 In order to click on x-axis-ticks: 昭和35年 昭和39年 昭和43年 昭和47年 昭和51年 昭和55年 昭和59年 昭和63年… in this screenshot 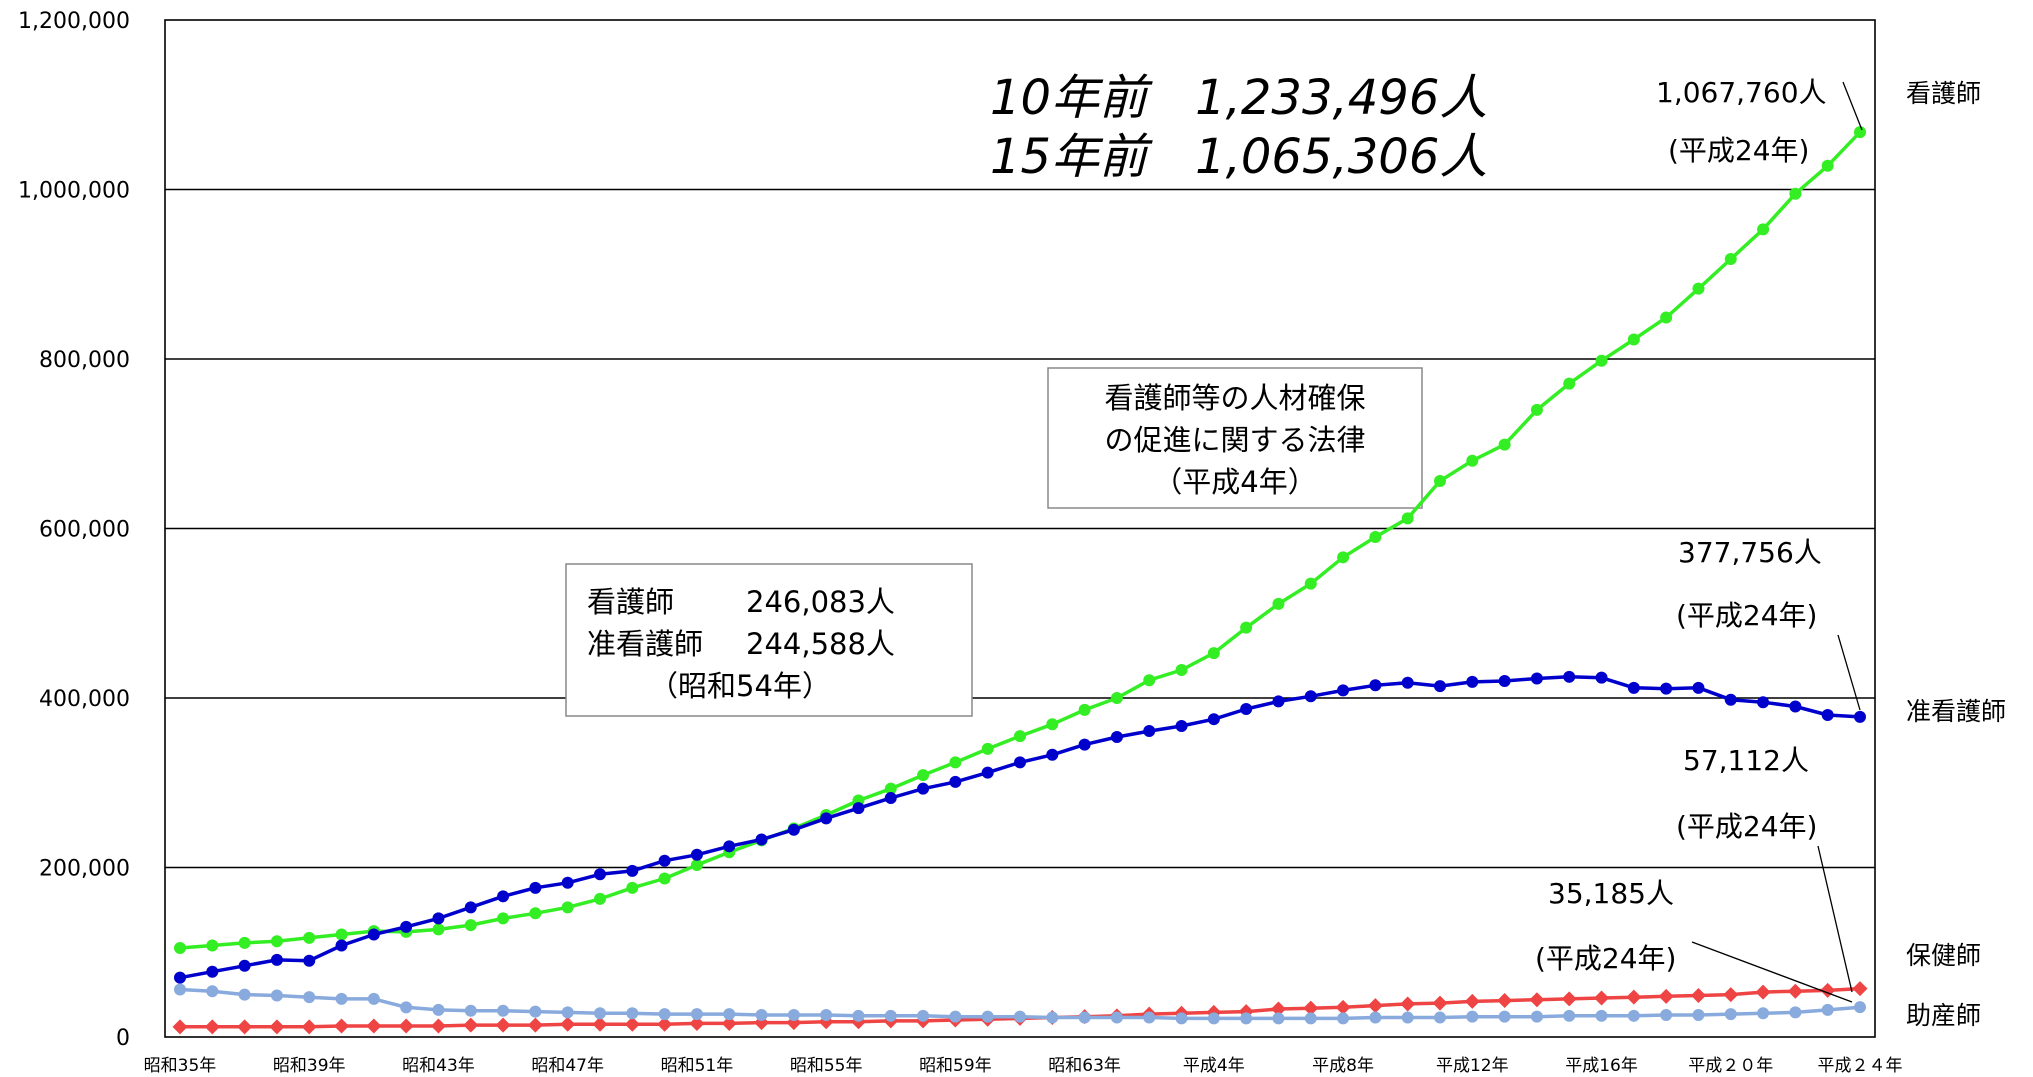, I will do `click(1023, 1066)`.